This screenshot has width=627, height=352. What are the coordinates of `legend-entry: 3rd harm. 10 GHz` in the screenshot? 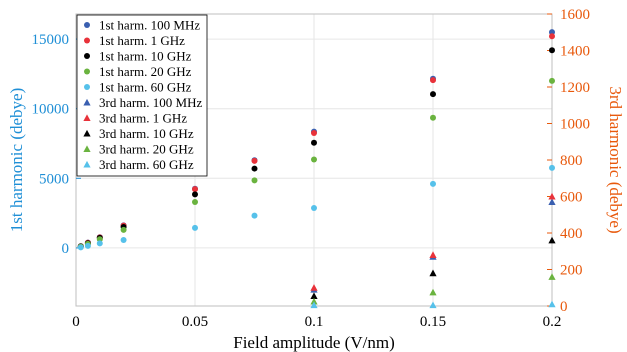 It's located at (146, 133).